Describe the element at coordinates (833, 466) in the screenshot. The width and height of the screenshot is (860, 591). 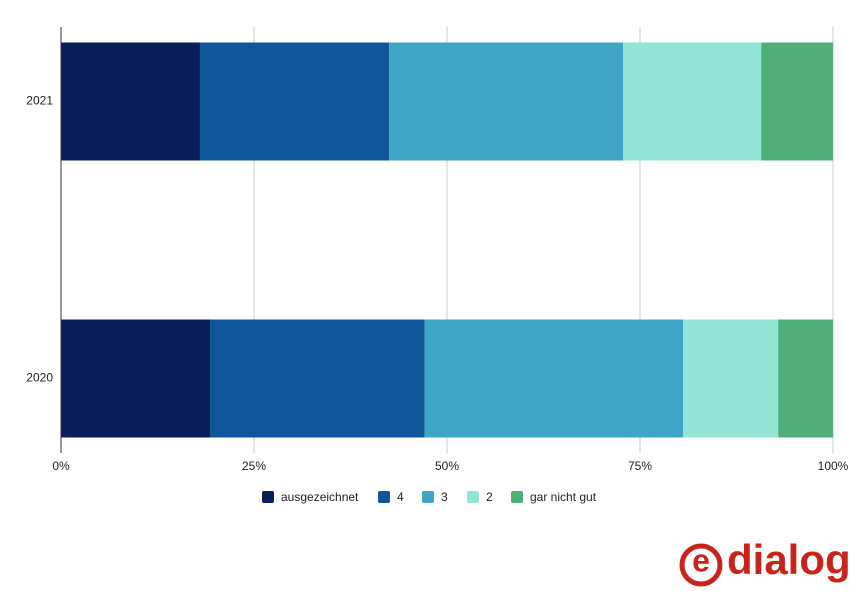
I see `x-tick-label: 100%` at that location.